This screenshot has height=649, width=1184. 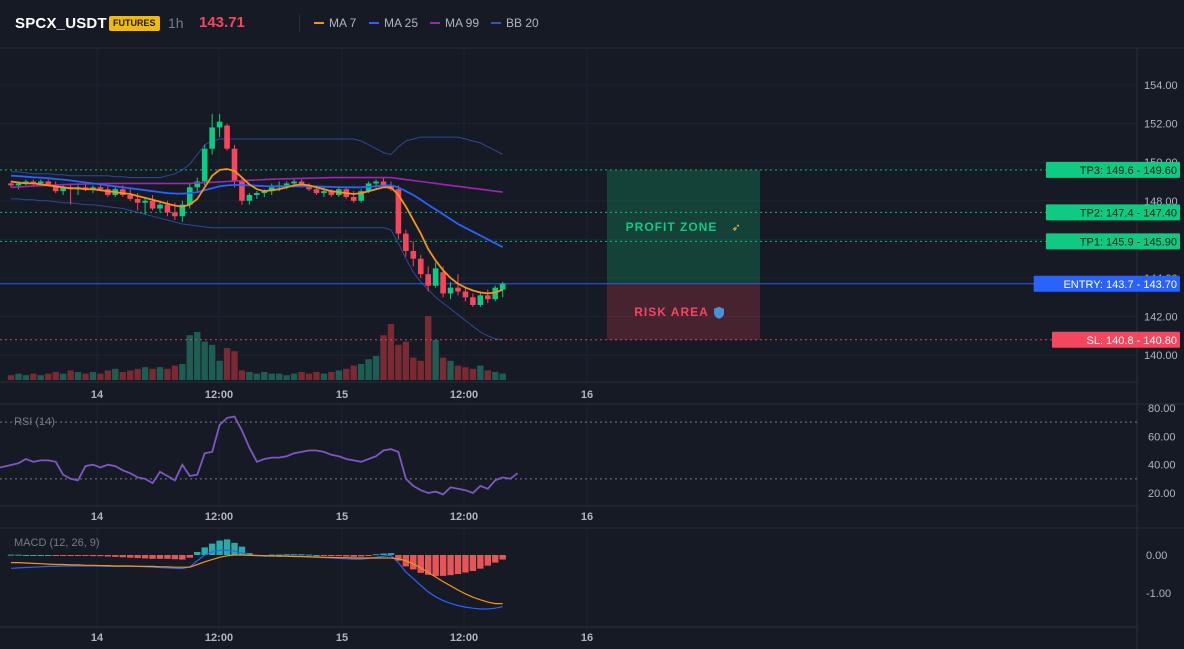 I want to click on level-tag, so click(x=1116, y=339).